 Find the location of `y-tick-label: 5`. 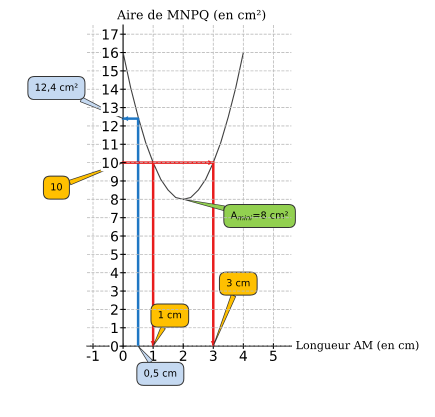

y-tick-label: 5 is located at coordinates (114, 255).